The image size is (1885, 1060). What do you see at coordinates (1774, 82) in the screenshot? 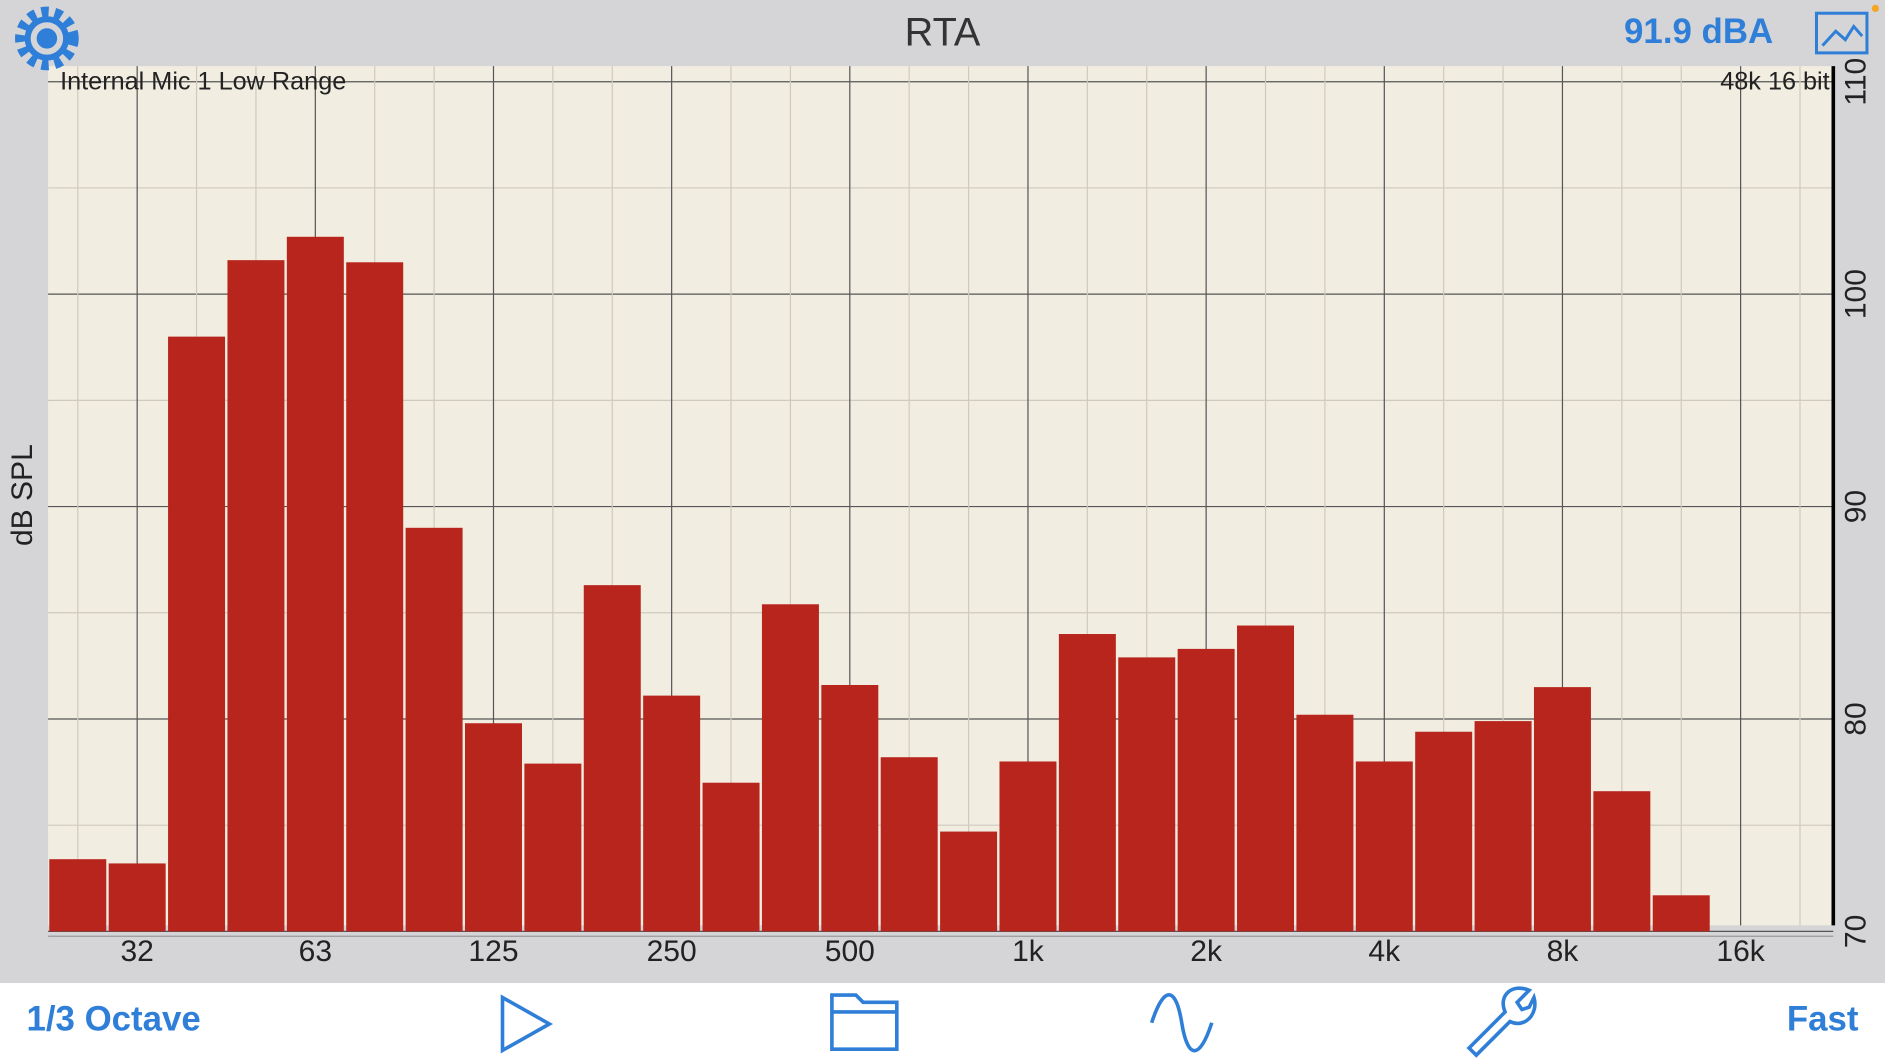
I see `format-label: 48k 16 bit` at bounding box center [1774, 82].